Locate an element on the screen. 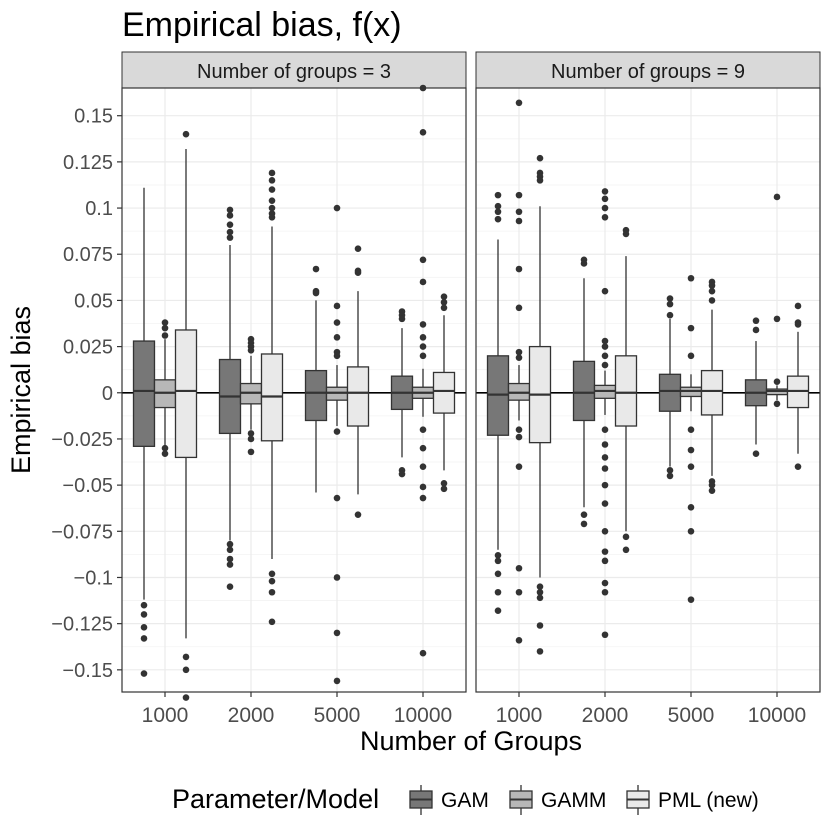 This screenshot has width=830, height=830. legend-entry-gam: GAM is located at coordinates (449, 800).